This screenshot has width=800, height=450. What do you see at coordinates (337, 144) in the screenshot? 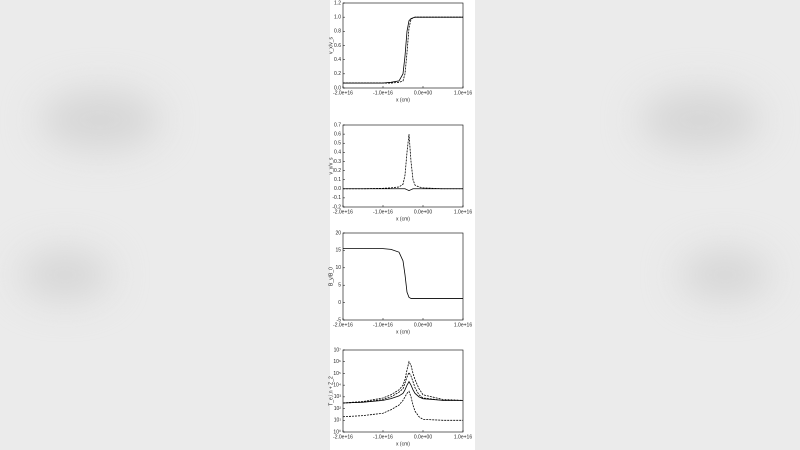
I see `y-tick-label: 0.5` at bounding box center [337, 144].